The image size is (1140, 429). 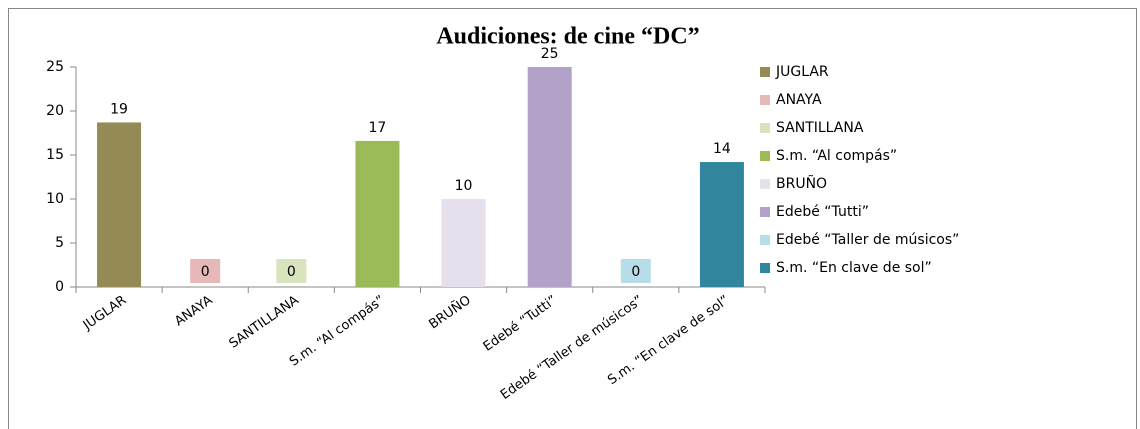 What do you see at coordinates (59, 287) in the screenshot?
I see `y-tick-label: 0` at bounding box center [59, 287].